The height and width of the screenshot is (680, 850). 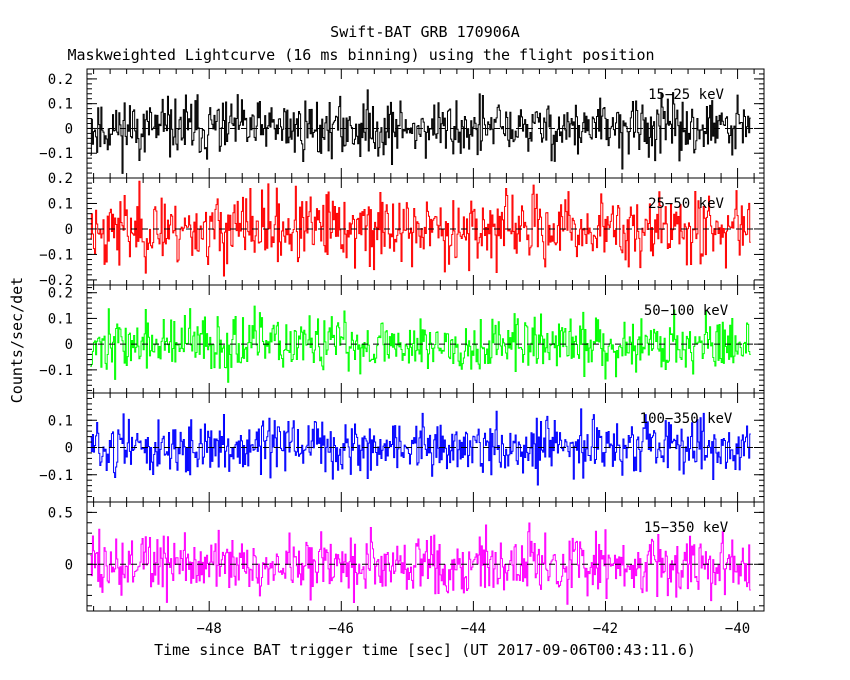 I want to click on panel-4: 0 0.5 15−350 keV, so click(x=406, y=556).